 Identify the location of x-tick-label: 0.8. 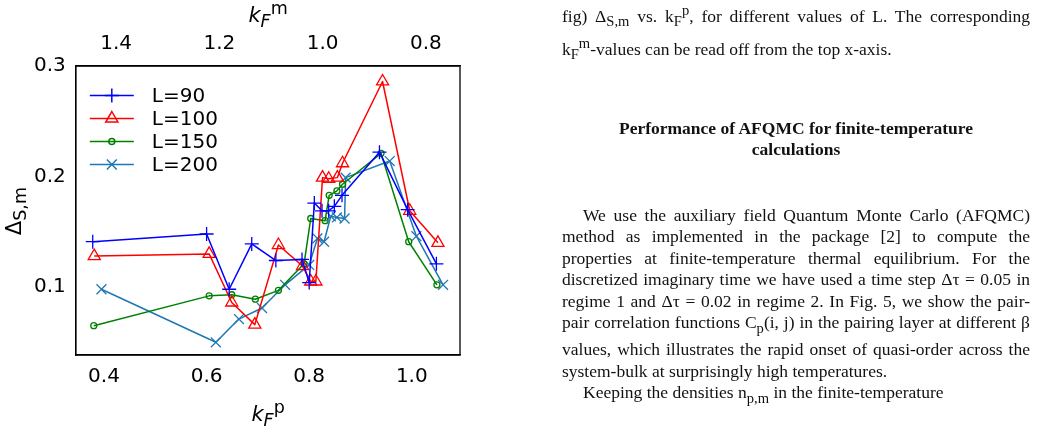
(309, 375).